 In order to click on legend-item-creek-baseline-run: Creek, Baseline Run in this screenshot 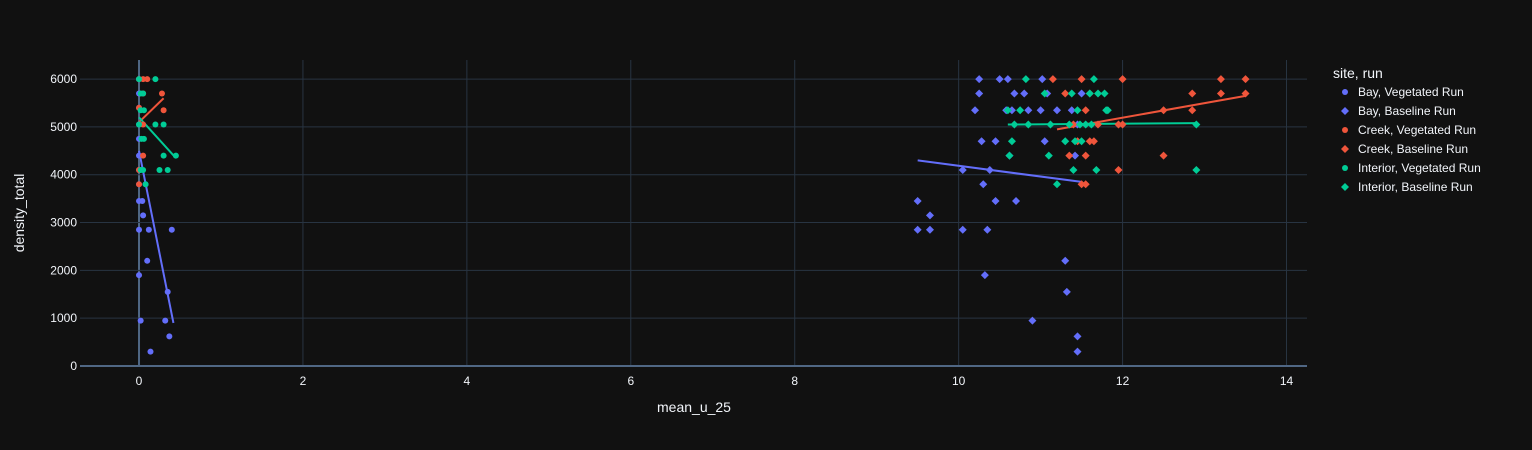, I will do `click(1404, 149)`.